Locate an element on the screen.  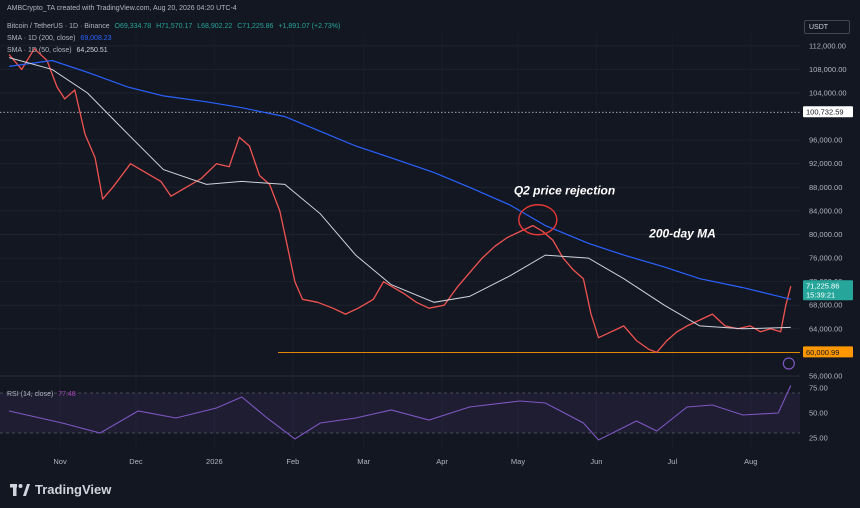
ma200-label: SMA · 1D (200, close) is located at coordinates (41, 38).